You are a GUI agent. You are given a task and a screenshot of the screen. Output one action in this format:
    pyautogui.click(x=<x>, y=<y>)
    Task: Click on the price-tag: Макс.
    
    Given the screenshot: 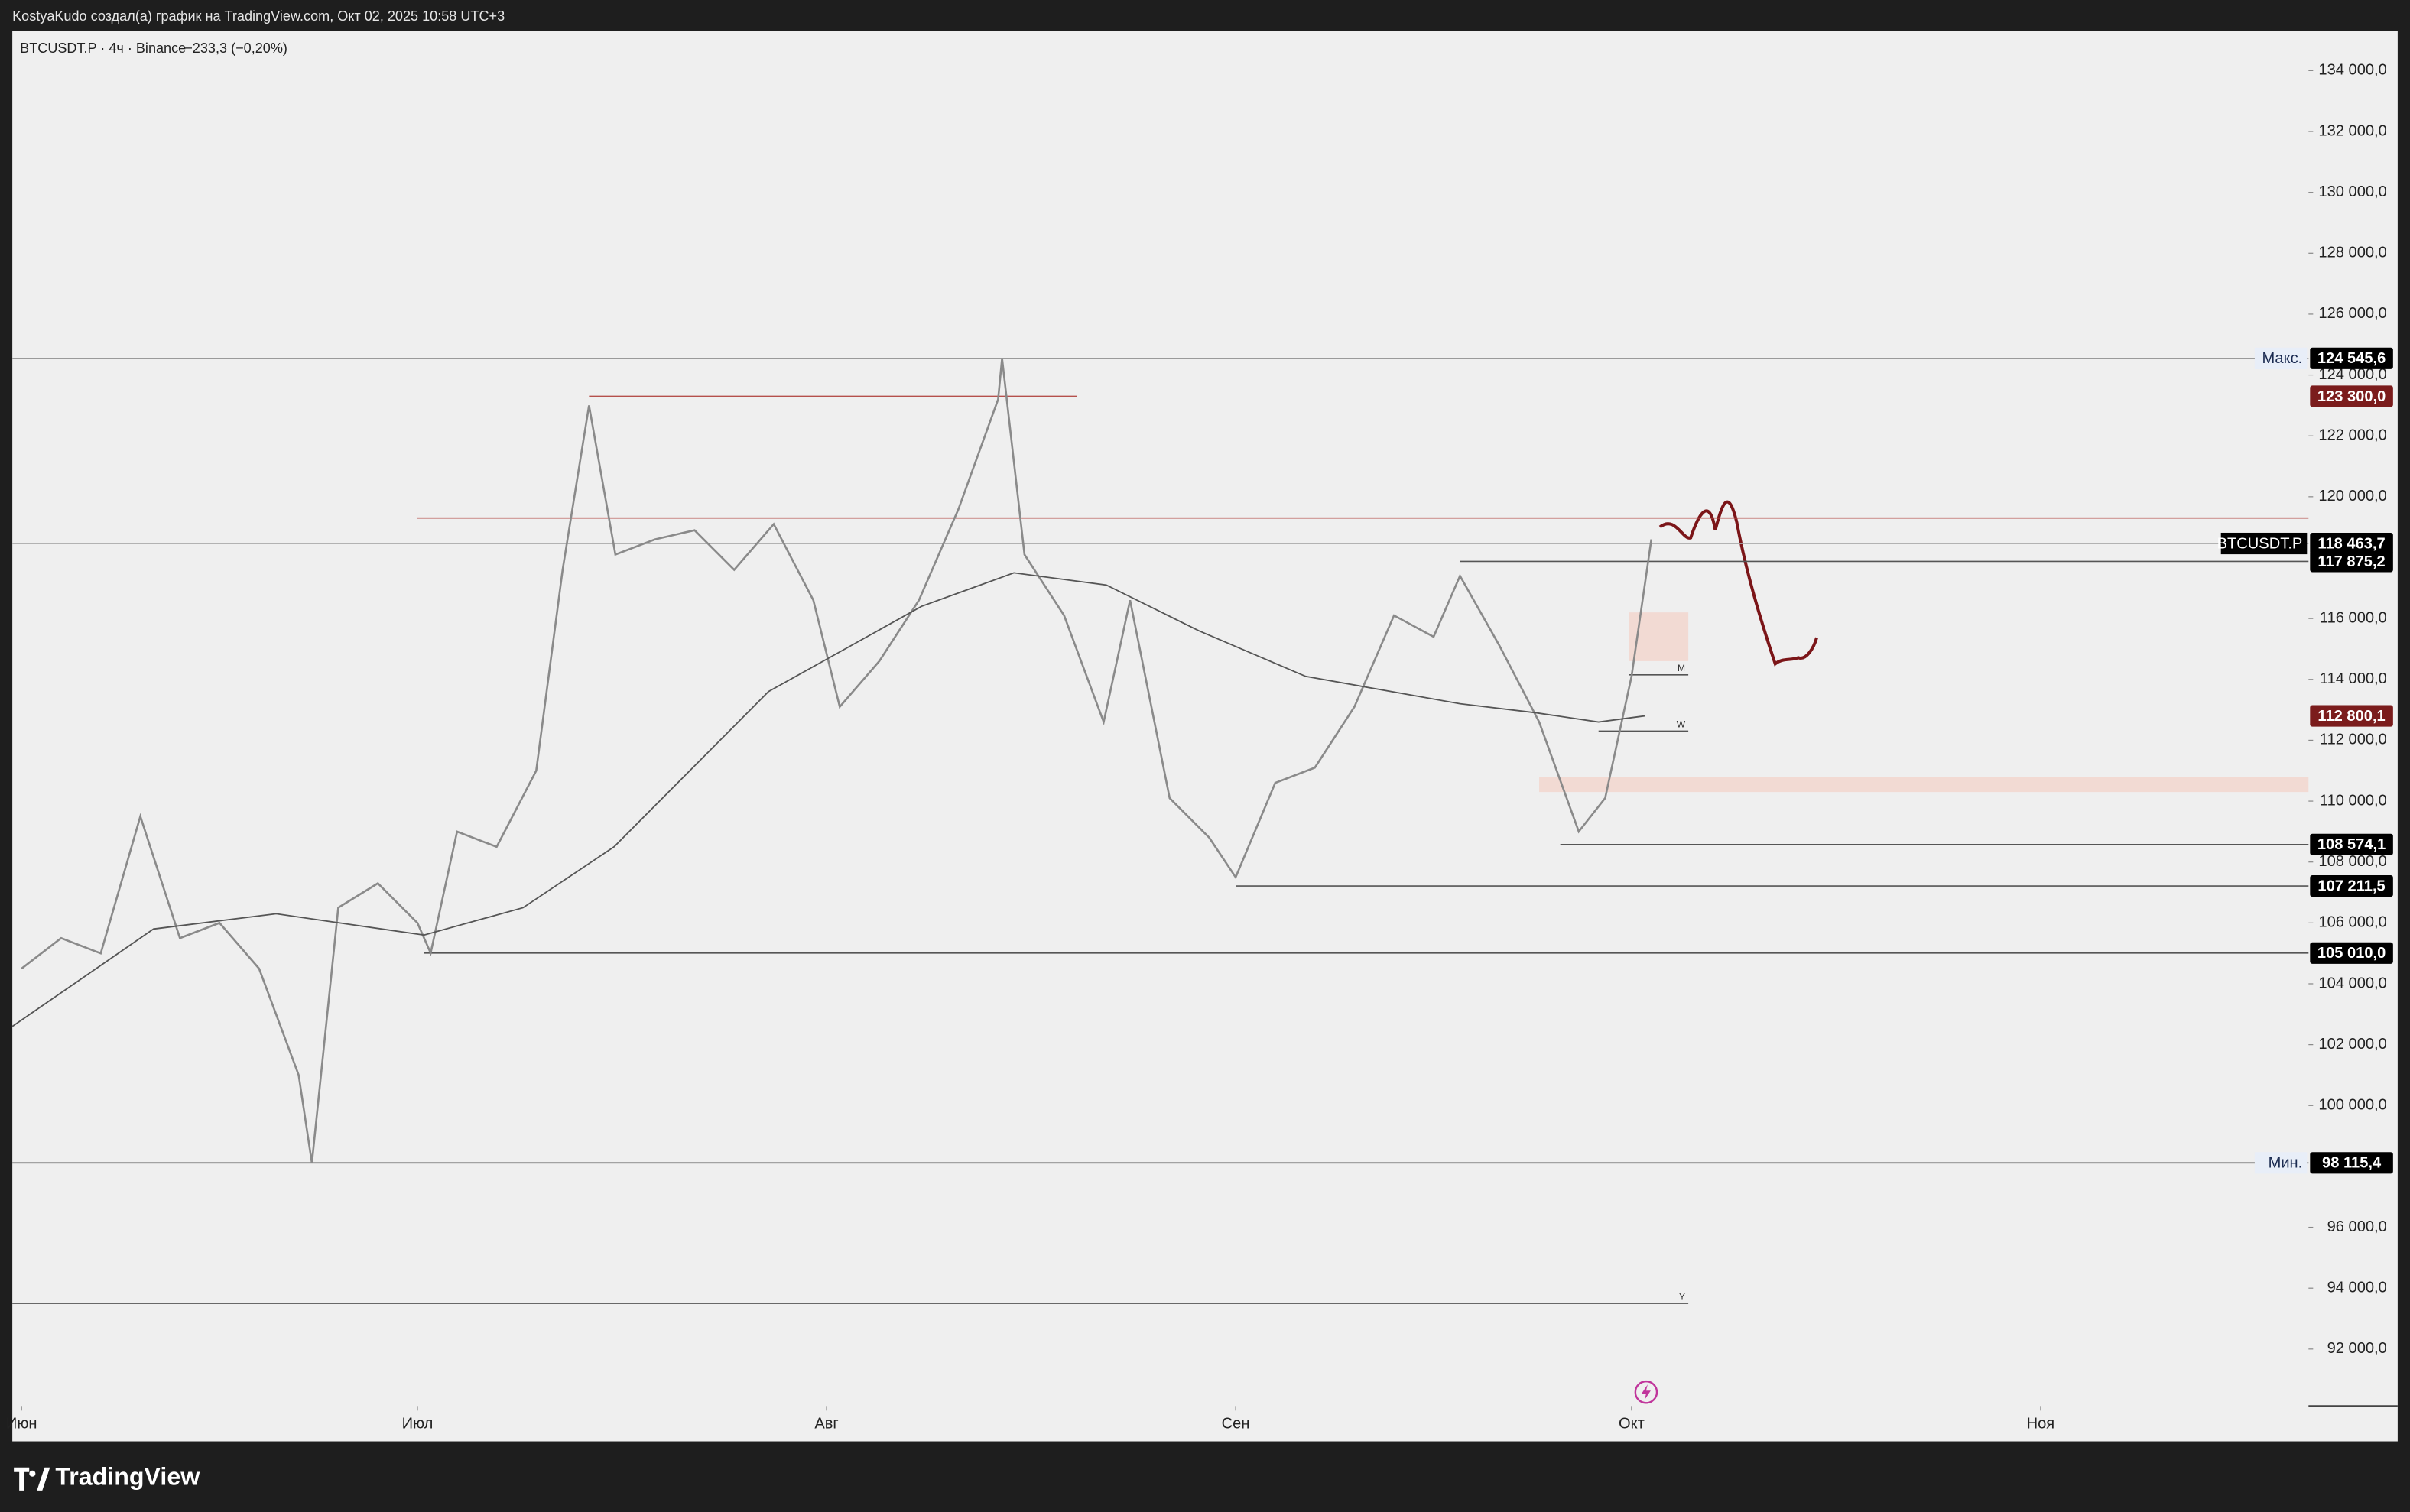 What is the action you would take?
    pyautogui.click(x=2282, y=358)
    